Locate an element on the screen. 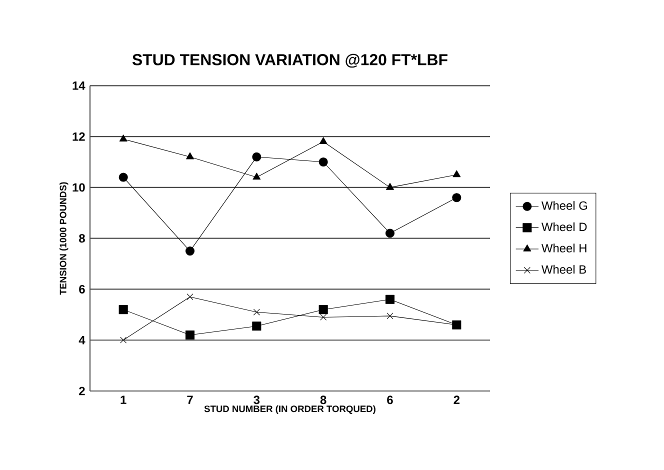 This screenshot has height=470, width=664. x-tick-label: 2 is located at coordinates (457, 400).